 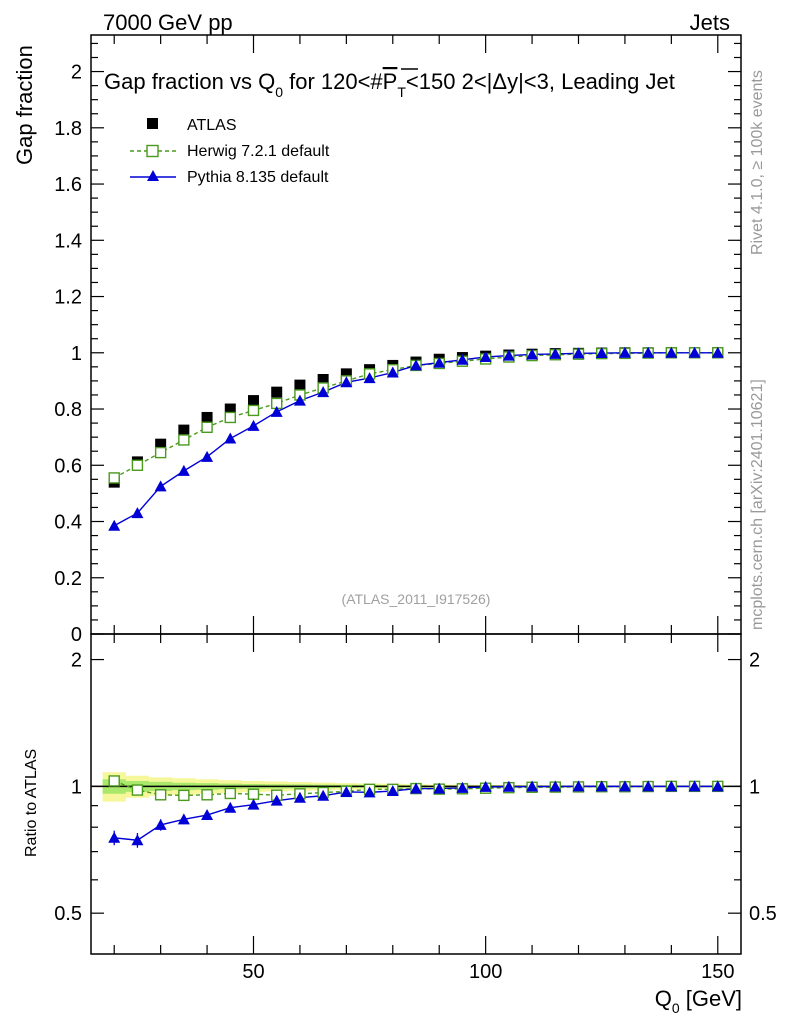 I want to click on main-y-tick-label: 0.2, so click(x=68, y=579).